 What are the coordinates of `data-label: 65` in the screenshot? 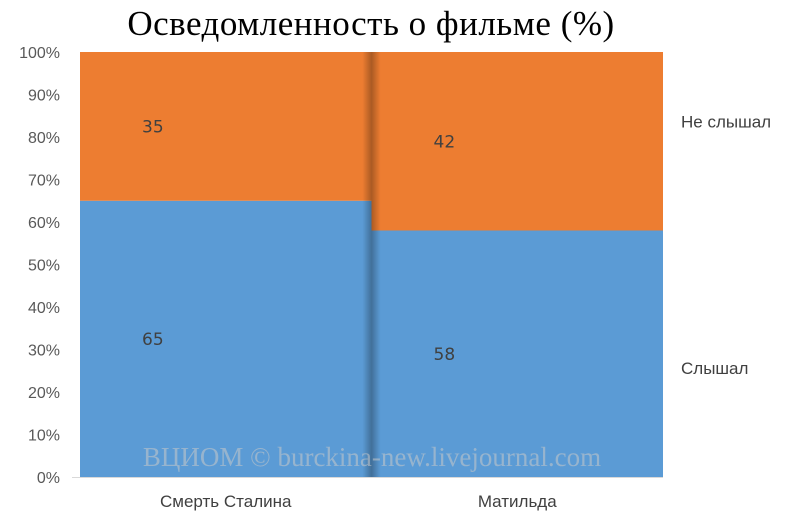 It's located at (153, 340).